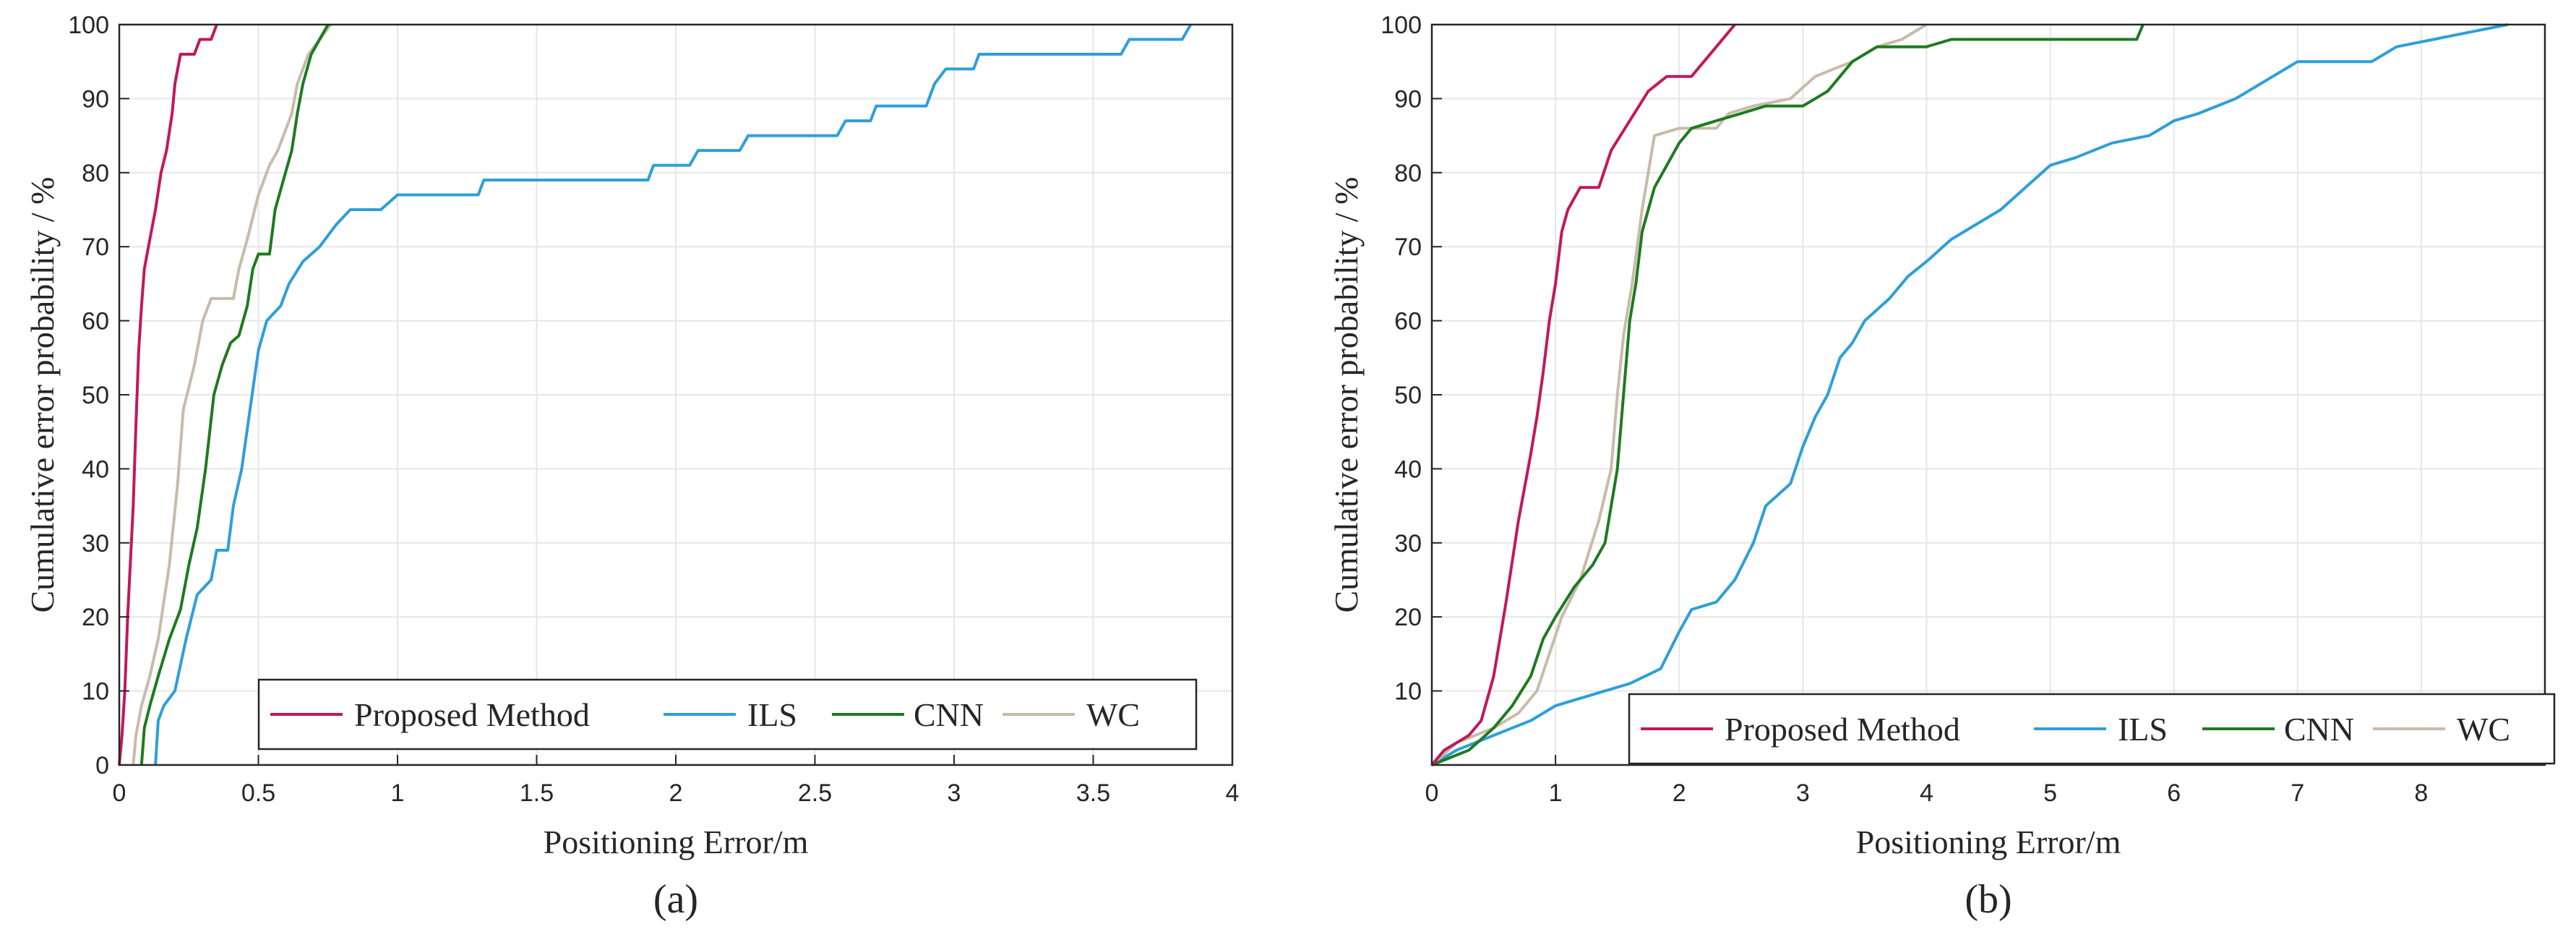 Image resolution: width=2576 pixels, height=932 pixels. I want to click on y-tick-labels-a: 0 10 20 30 40 50 60 70 80 90 100, so click(99, 395).